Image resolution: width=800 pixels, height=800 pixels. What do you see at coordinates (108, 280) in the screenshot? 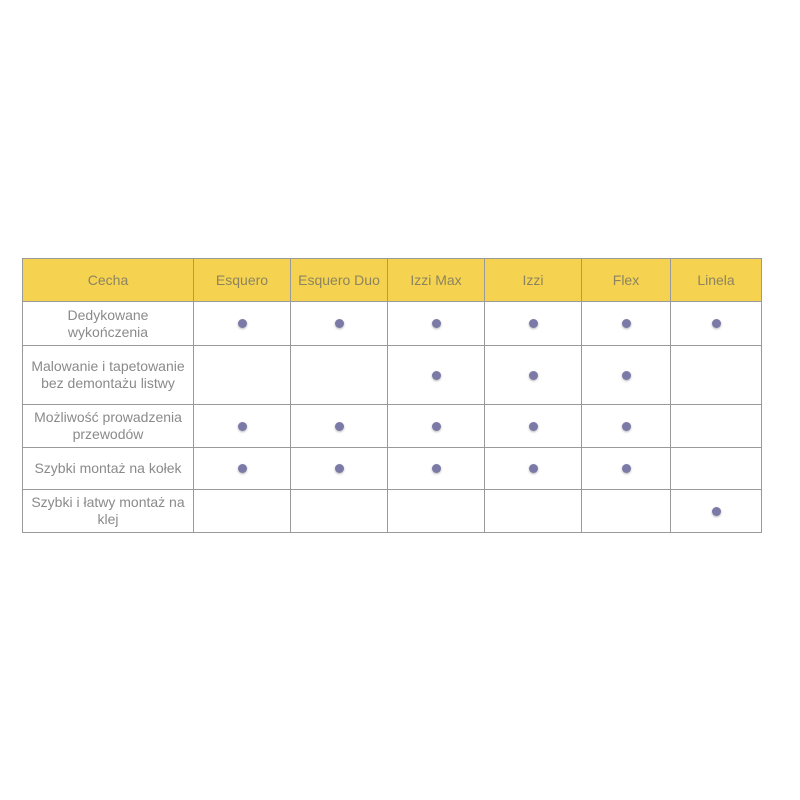
I see `column-header: Cecha` at bounding box center [108, 280].